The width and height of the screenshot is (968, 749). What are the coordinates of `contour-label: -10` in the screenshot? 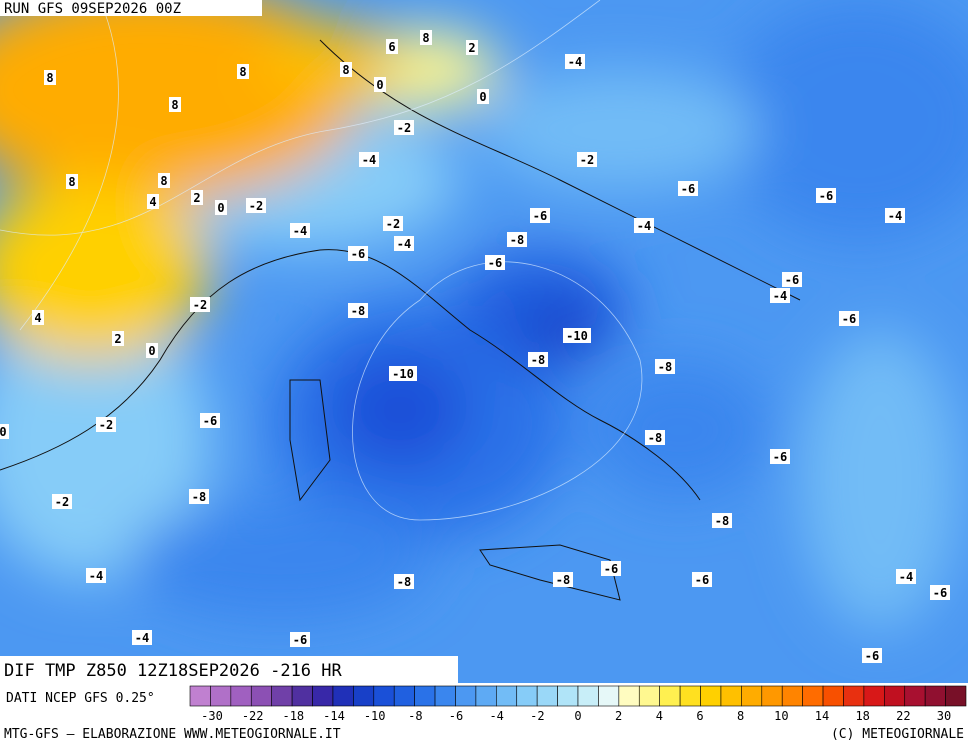 It's located at (403, 374).